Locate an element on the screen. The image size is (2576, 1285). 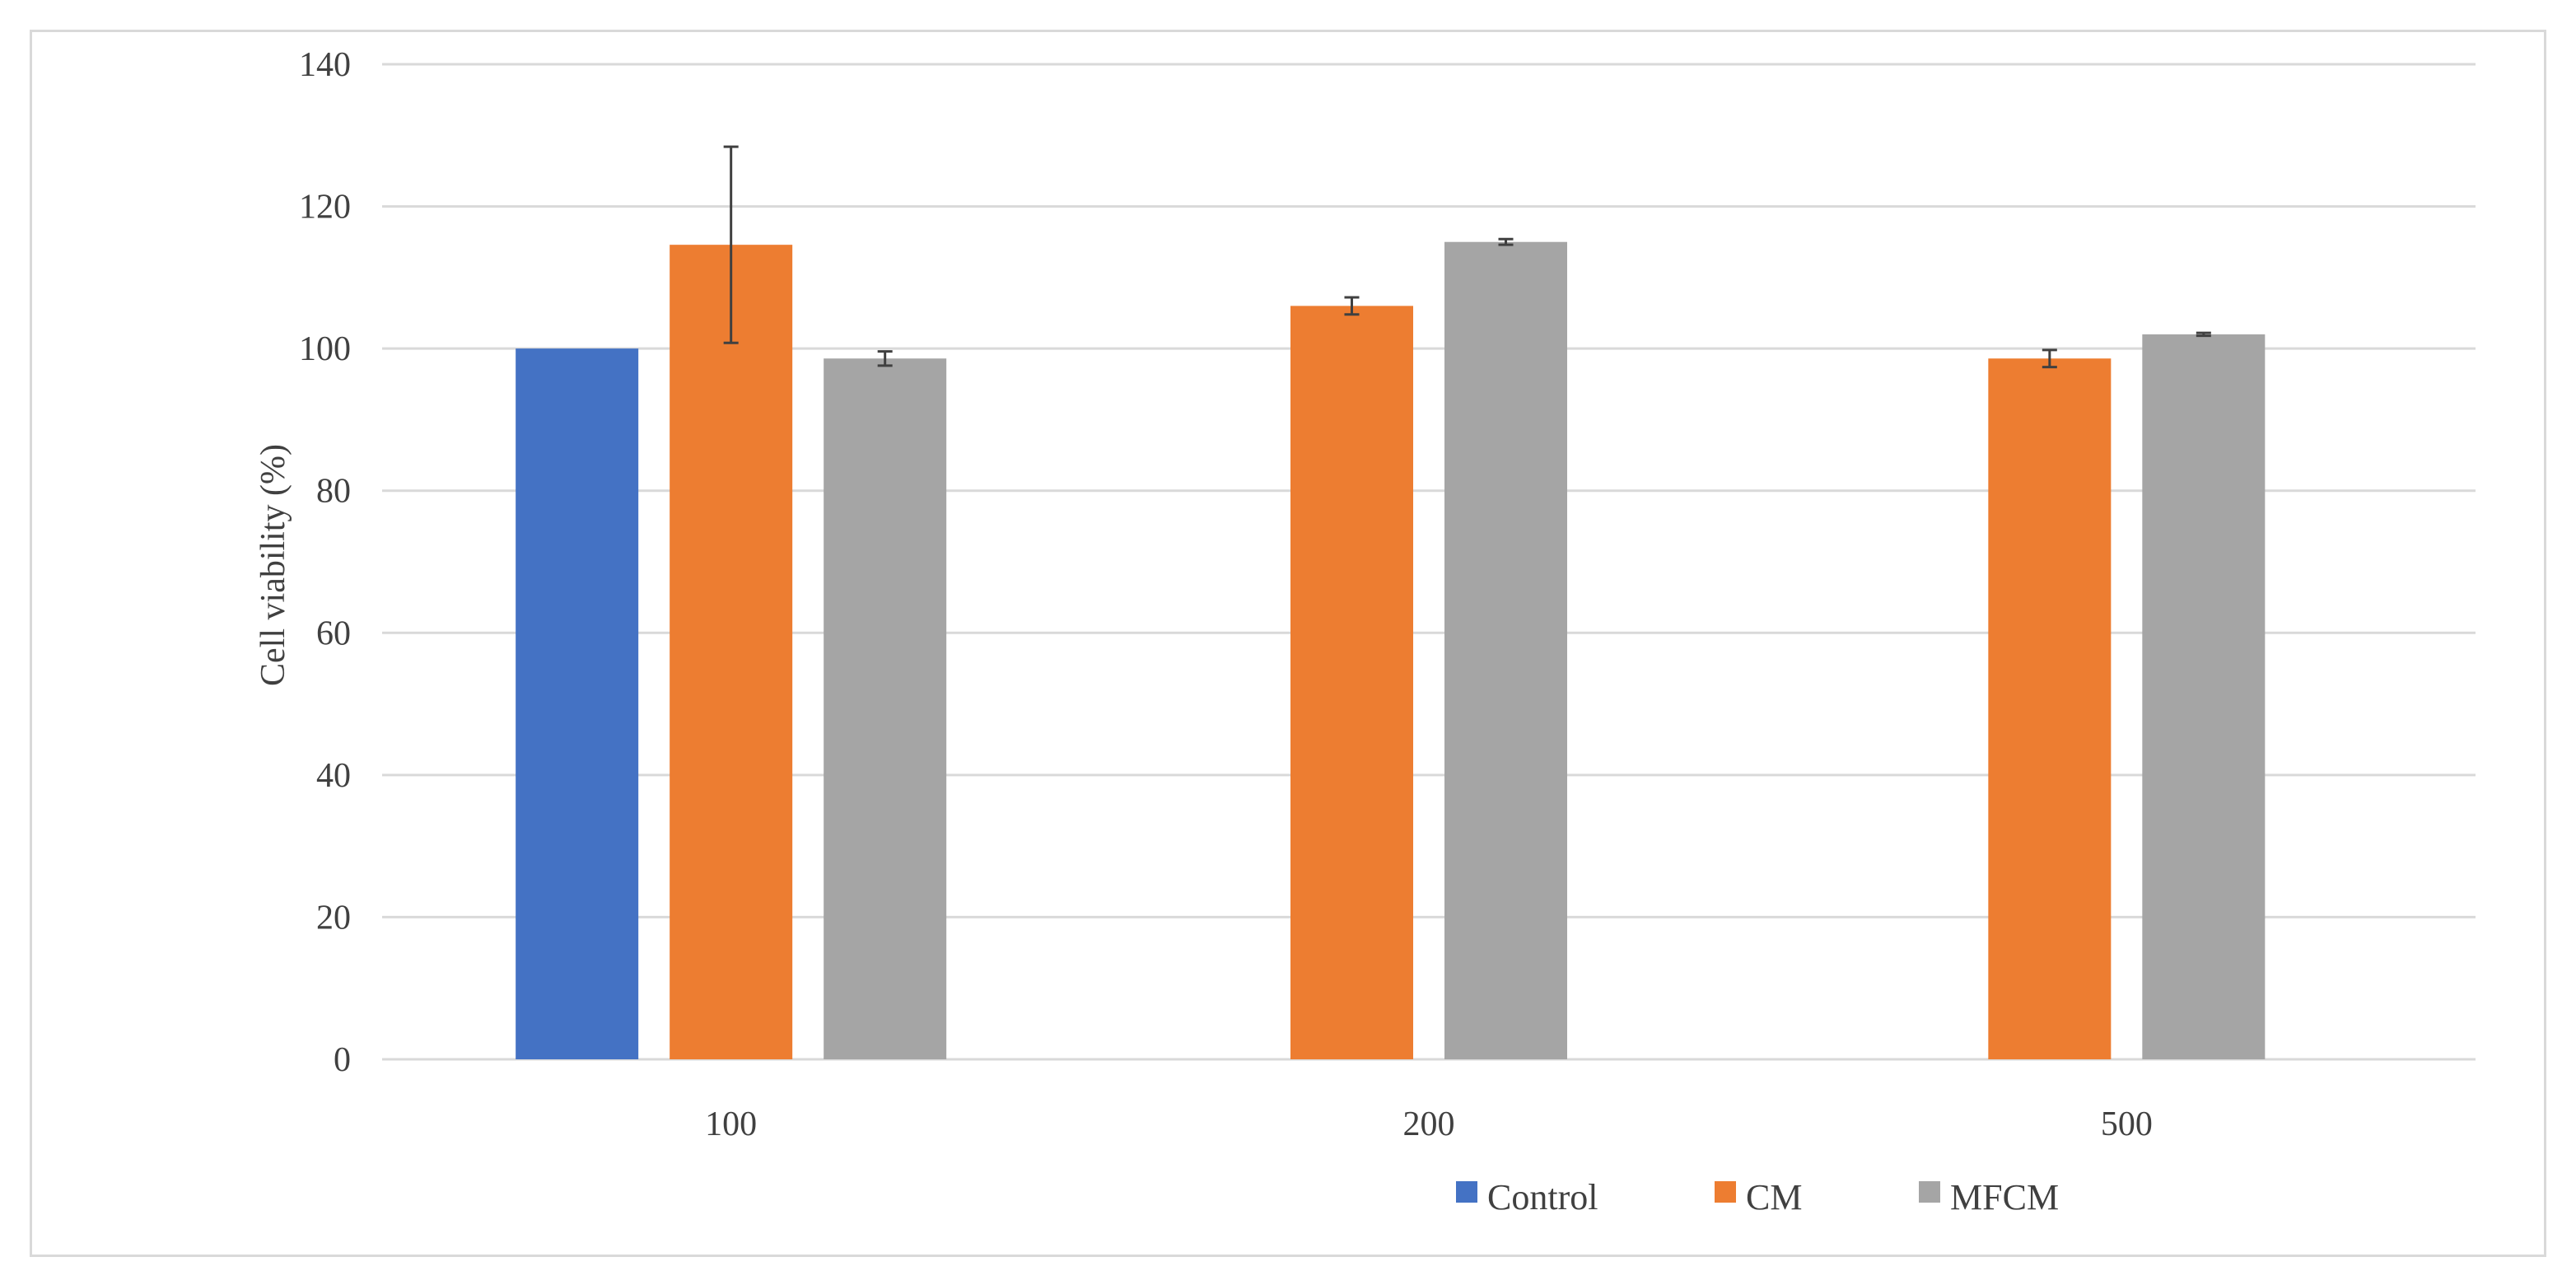
x-tick-label: 200 is located at coordinates (1429, 1124).